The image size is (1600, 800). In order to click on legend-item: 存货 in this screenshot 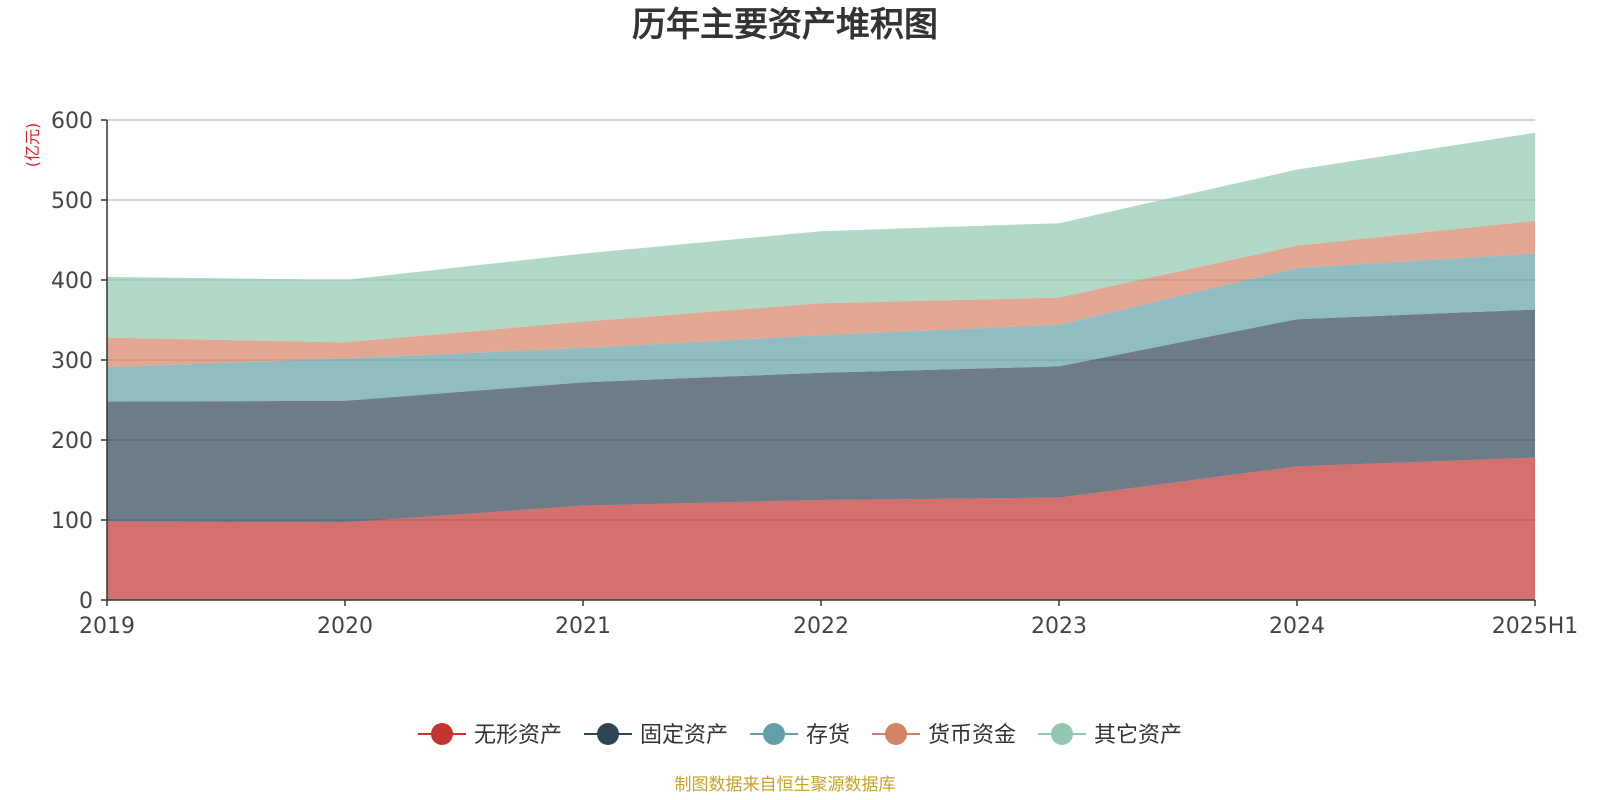, I will do `click(800, 735)`.